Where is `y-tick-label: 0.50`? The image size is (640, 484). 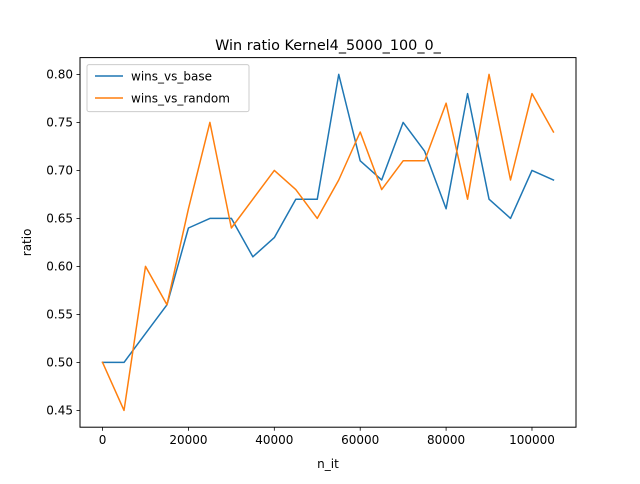 y-tick-label: 0.50 is located at coordinates (59, 363).